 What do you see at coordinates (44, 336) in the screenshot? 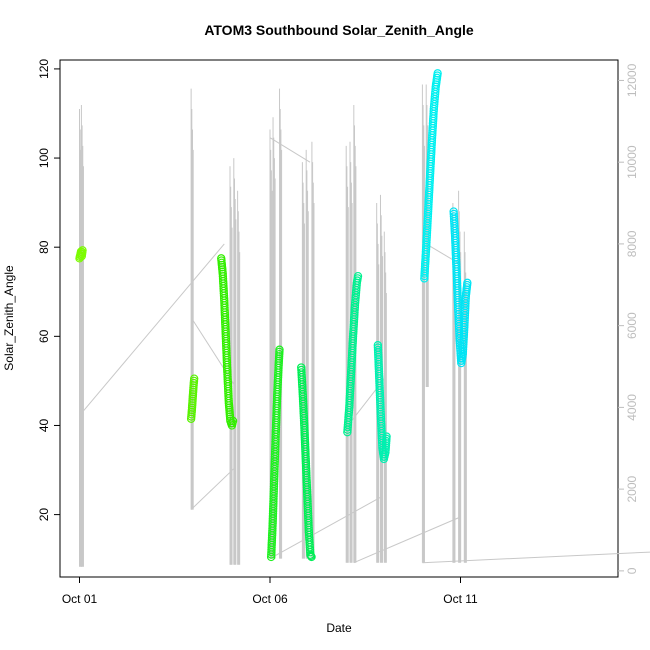
I see `y-tick-label: 60` at bounding box center [44, 336].